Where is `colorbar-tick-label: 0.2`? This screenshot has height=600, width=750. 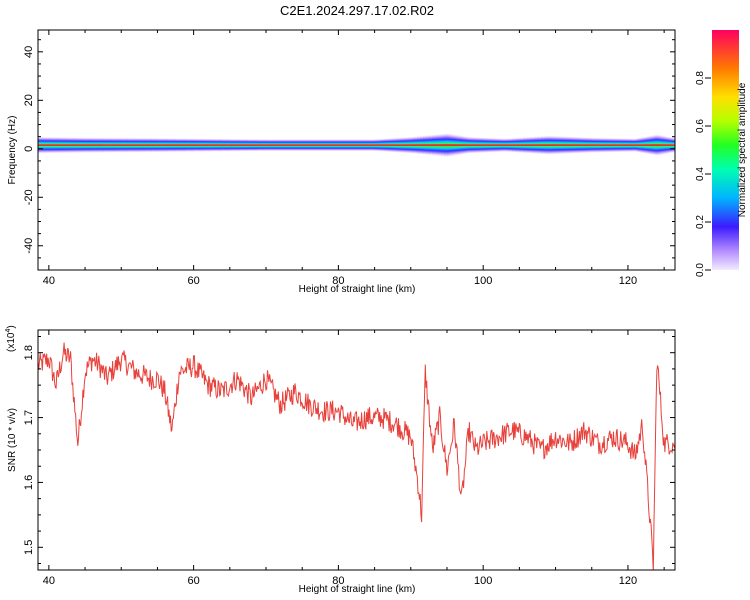
colorbar-tick-label: 0.2 is located at coordinates (700, 222).